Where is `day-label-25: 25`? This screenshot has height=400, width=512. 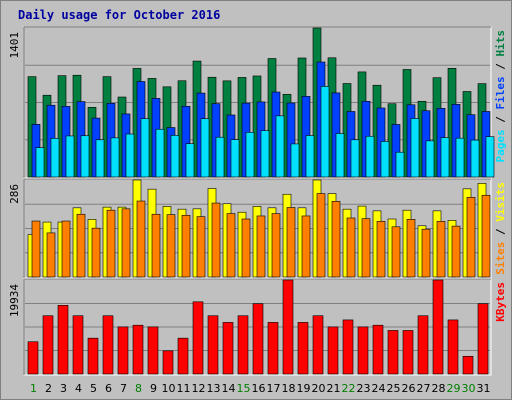
day-label-25: 25 is located at coordinates (394, 388).